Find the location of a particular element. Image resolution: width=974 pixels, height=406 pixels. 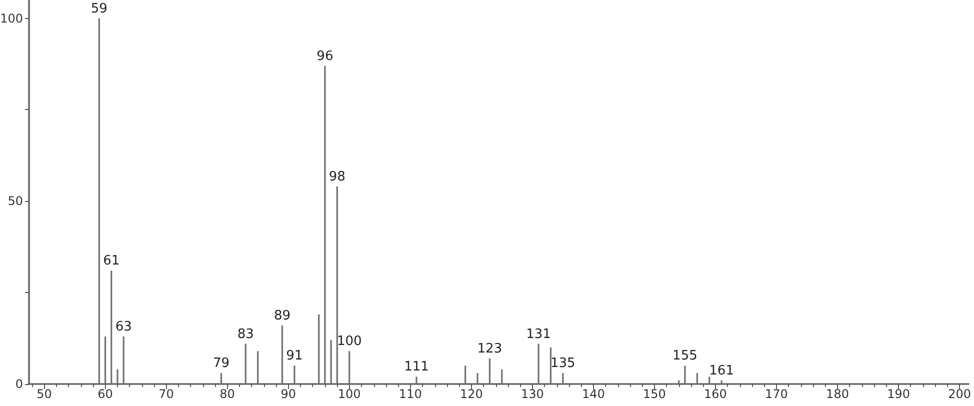

x-tick-label: 60 is located at coordinates (105, 394).